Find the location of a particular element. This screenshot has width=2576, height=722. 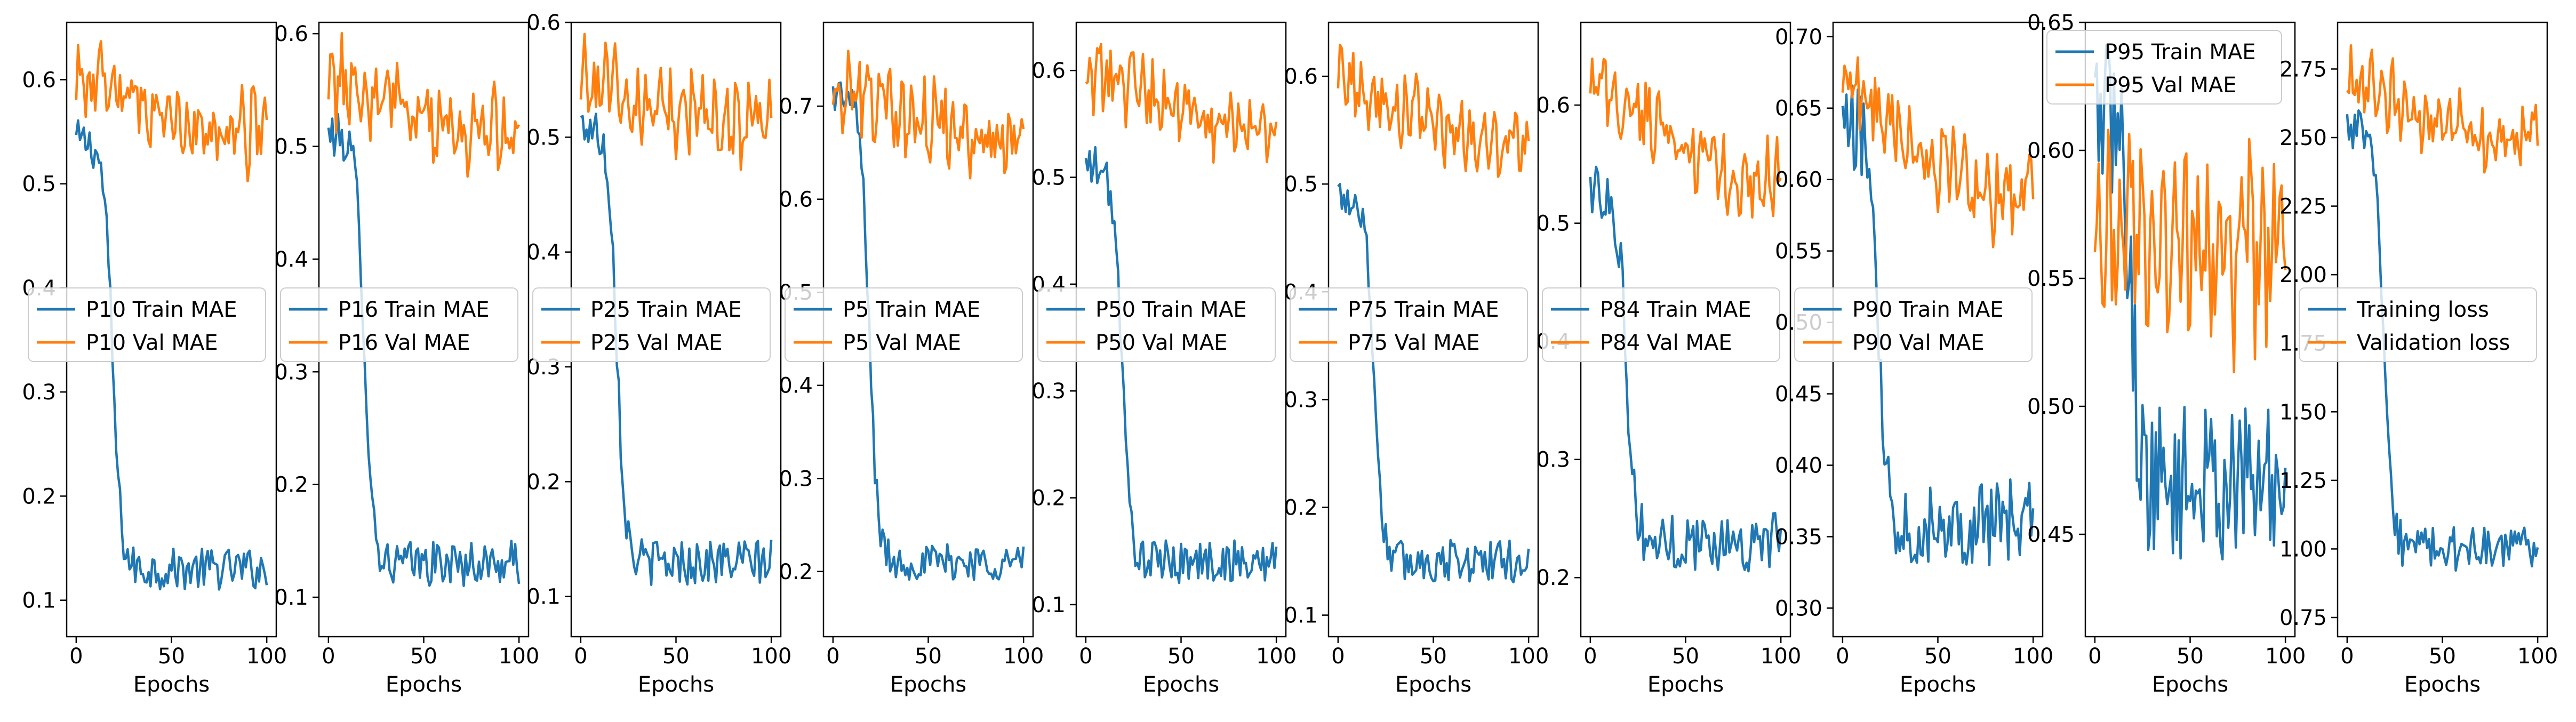

y-tick-label: 0.45 is located at coordinates (1798, 394).